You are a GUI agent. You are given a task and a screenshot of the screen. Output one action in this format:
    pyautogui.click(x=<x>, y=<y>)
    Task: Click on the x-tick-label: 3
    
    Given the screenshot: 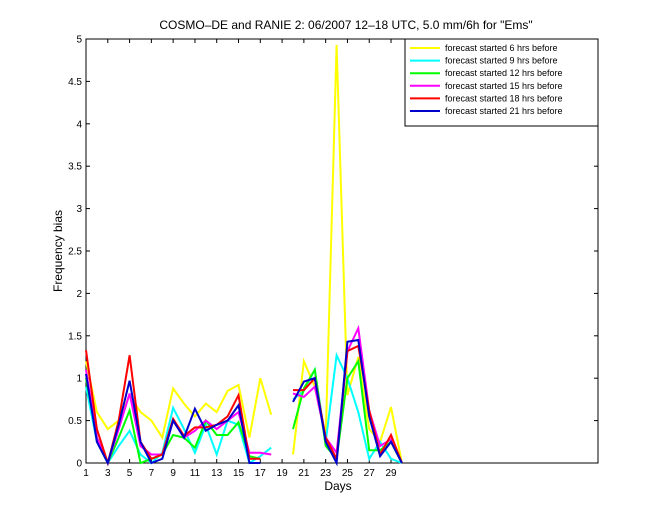 What is the action you would take?
    pyautogui.click(x=108, y=473)
    